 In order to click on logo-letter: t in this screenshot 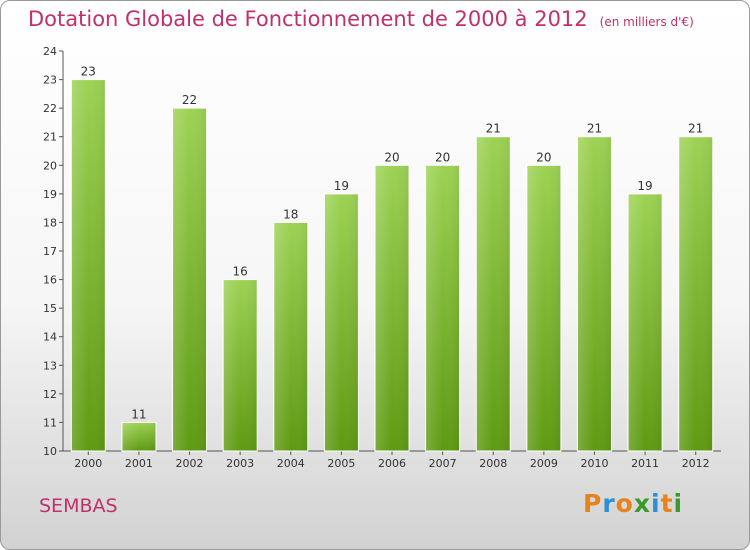, I will do `click(667, 503)`.